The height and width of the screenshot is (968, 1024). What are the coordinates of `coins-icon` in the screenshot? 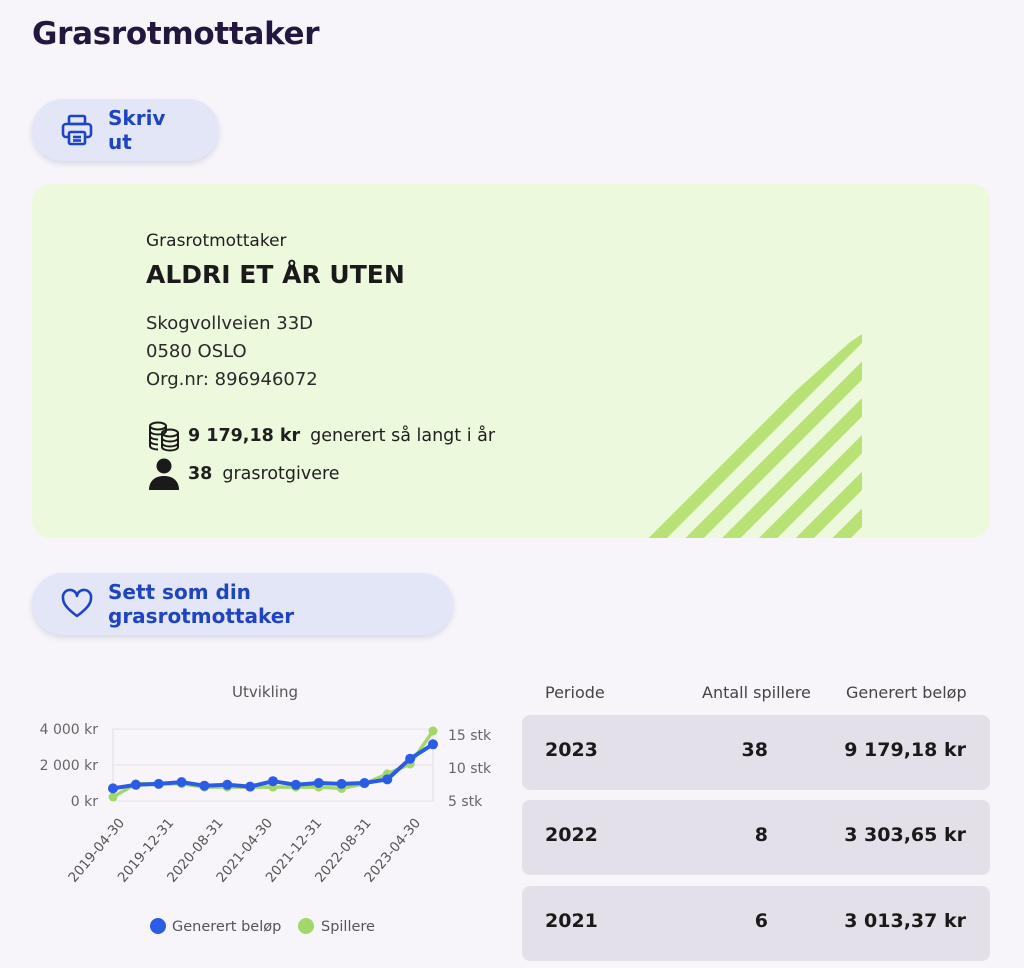 It's located at (164, 436).